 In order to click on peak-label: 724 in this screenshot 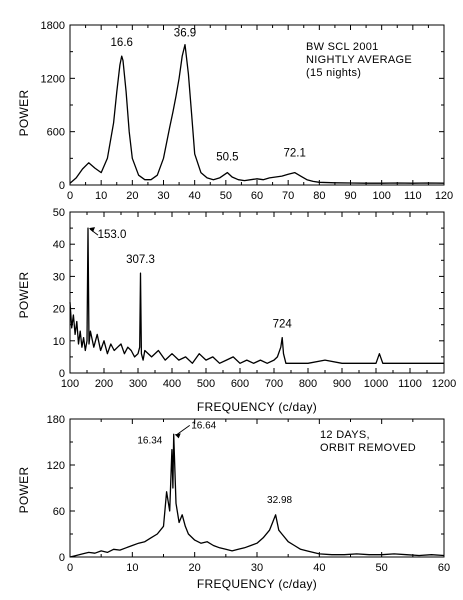, I will do `click(283, 325)`.